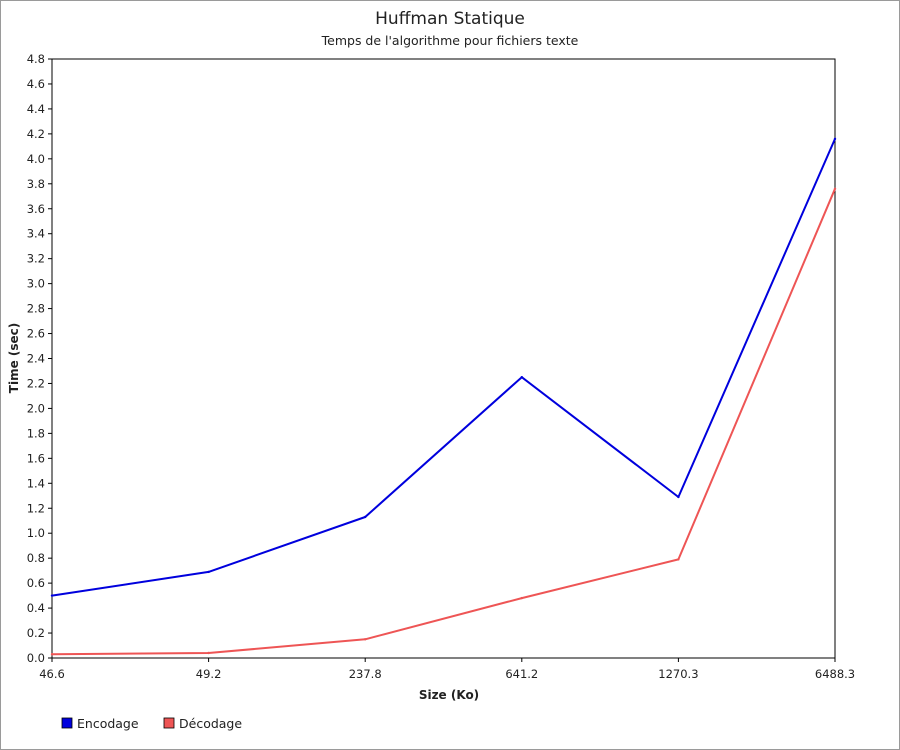 The image size is (900, 750). What do you see at coordinates (108, 723) in the screenshot?
I see `legend-label: Encodage` at bounding box center [108, 723].